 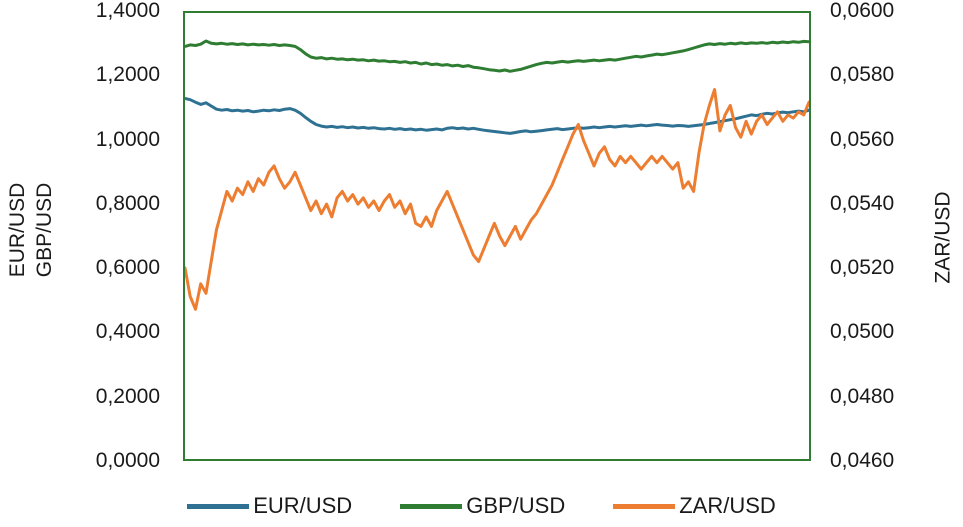 What do you see at coordinates (862, 460) in the screenshot?
I see `right-axis-tick-label: 0,0460` at bounding box center [862, 460].